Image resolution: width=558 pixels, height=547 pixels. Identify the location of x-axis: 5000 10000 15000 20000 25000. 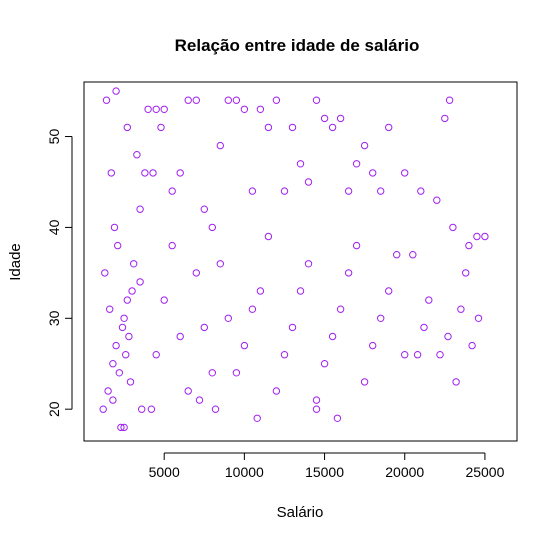
(327, 466).